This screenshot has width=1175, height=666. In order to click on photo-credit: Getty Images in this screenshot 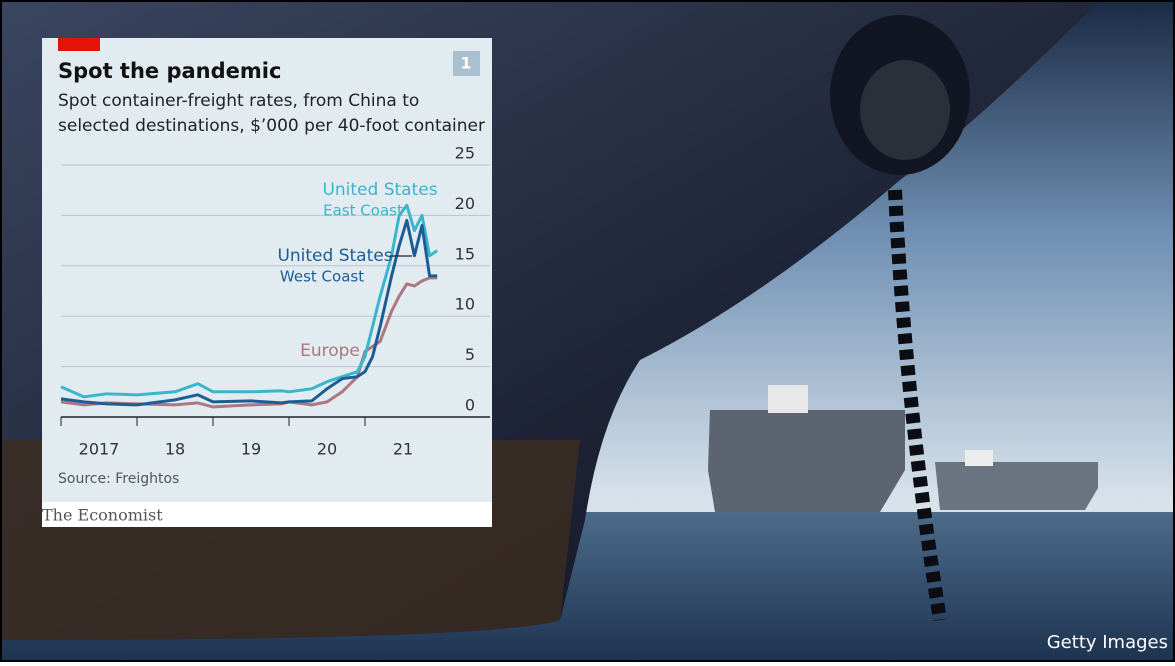, I will do `click(1107, 642)`.